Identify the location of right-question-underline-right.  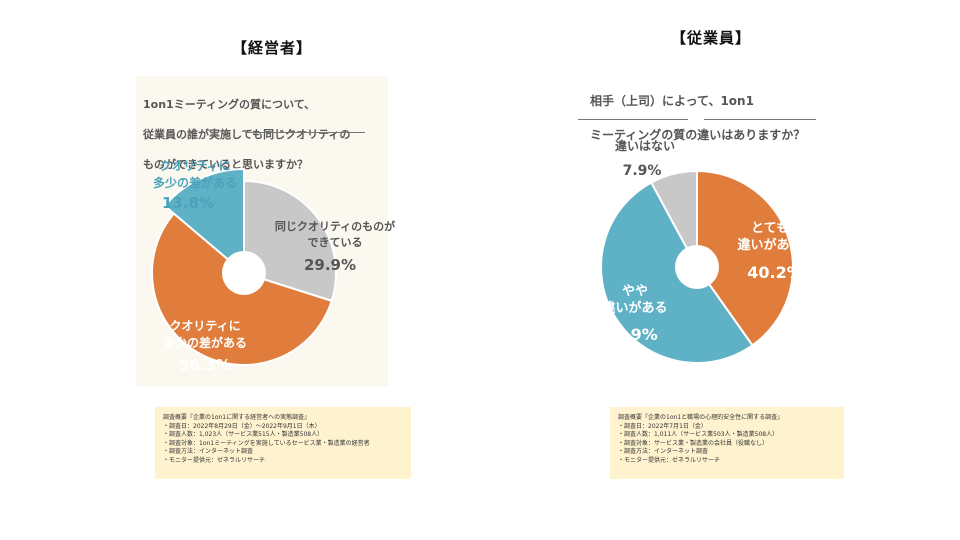
(760, 119).